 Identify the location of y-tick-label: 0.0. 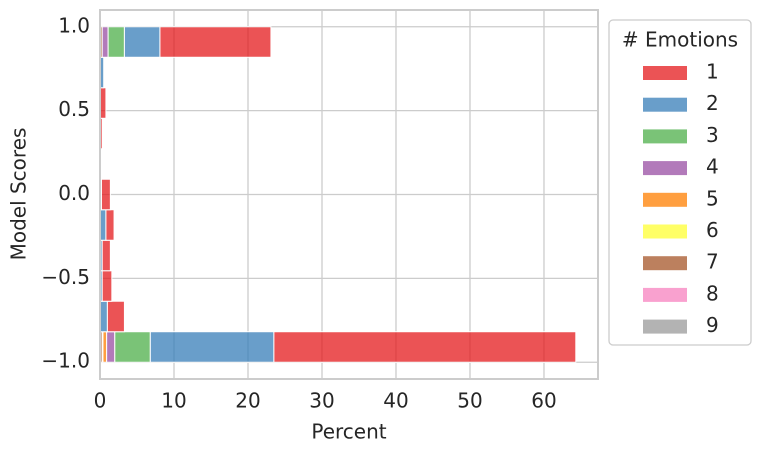
(74, 193).